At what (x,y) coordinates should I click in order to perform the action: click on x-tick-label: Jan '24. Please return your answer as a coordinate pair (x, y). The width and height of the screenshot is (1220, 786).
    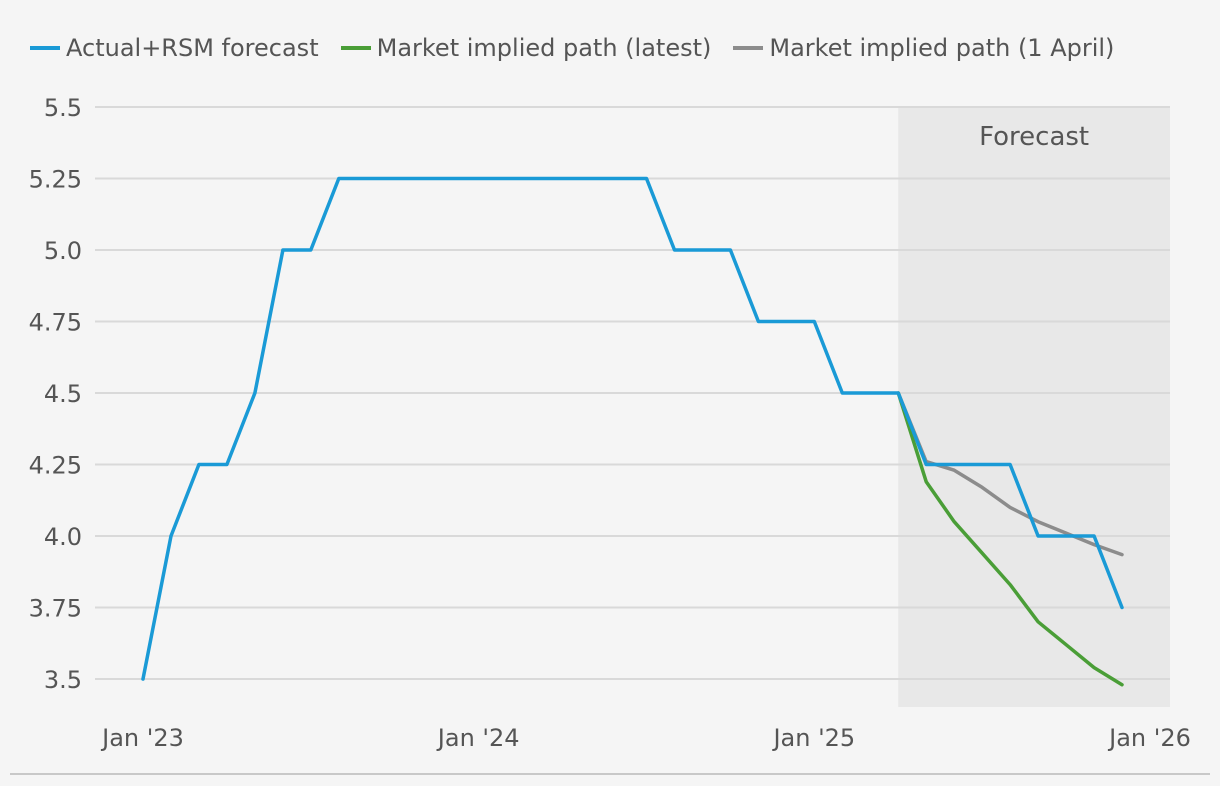
    Looking at the image, I should click on (478, 738).